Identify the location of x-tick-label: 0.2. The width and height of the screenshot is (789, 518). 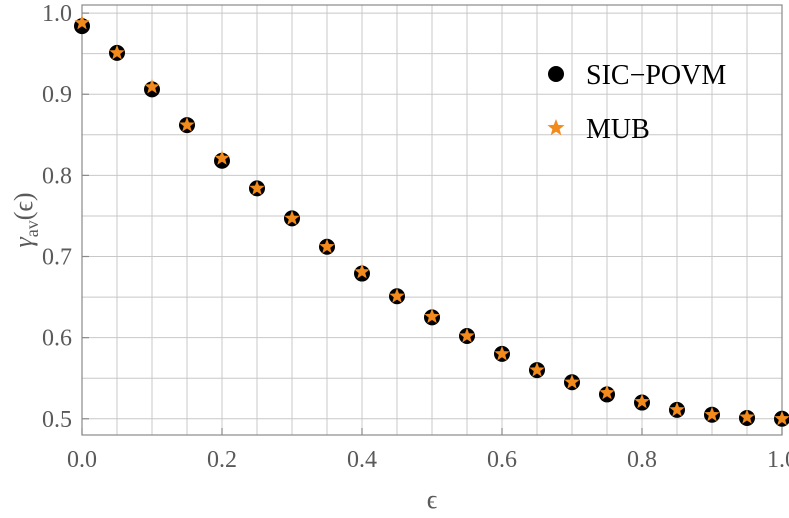
(222, 460).